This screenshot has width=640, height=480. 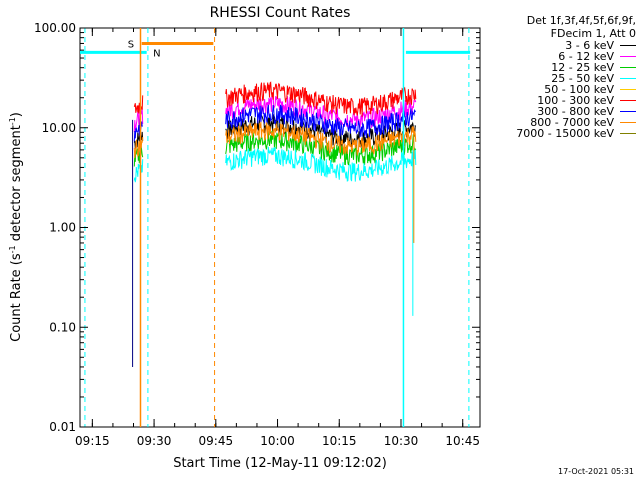 I want to click on legend-label: 25 - 50 keV, so click(x=582, y=78).